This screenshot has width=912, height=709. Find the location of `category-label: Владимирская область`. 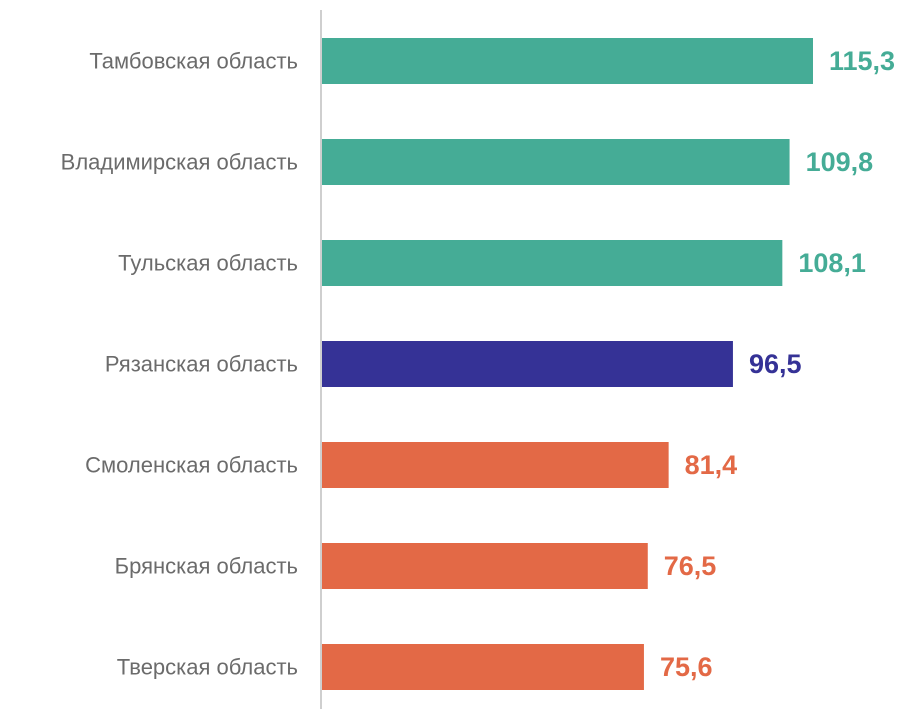

category-label: Владимирская область is located at coordinates (179, 162).